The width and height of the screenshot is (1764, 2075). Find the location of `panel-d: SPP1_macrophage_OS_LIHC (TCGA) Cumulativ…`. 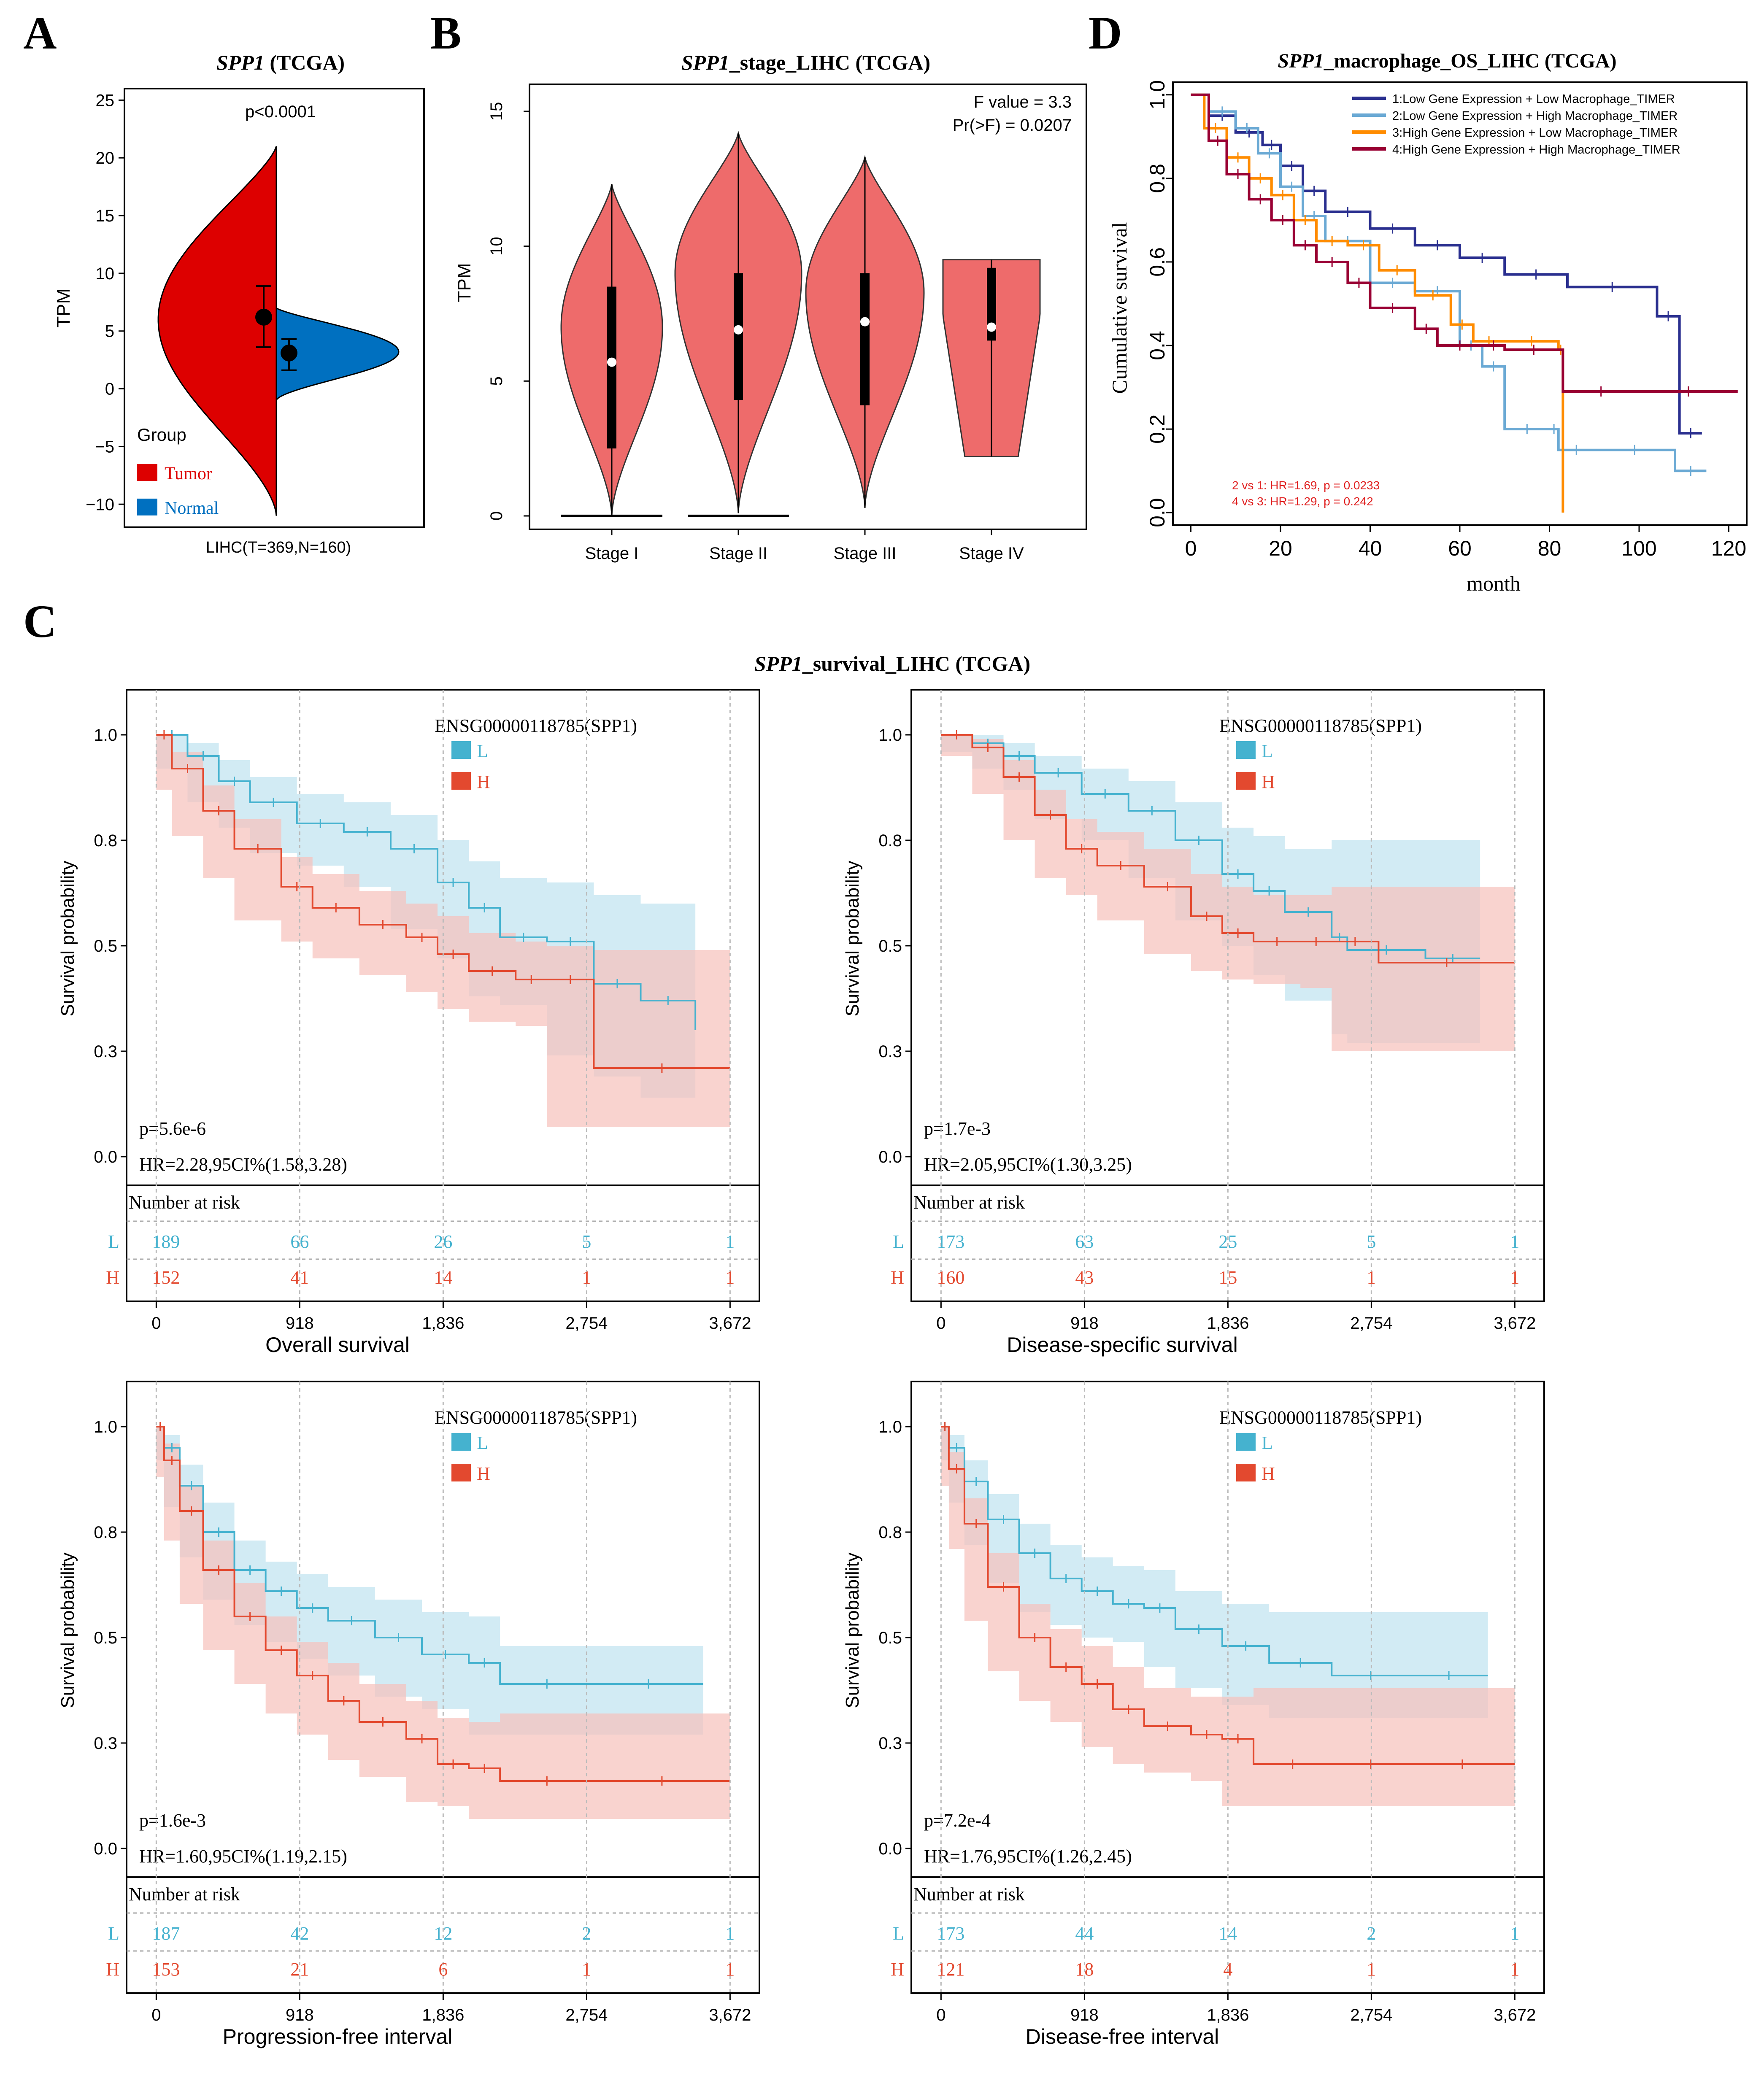

panel-d: SPP1_macrophage_OS_LIHC (TCGA) Cumulativ… is located at coordinates (1428, 322).